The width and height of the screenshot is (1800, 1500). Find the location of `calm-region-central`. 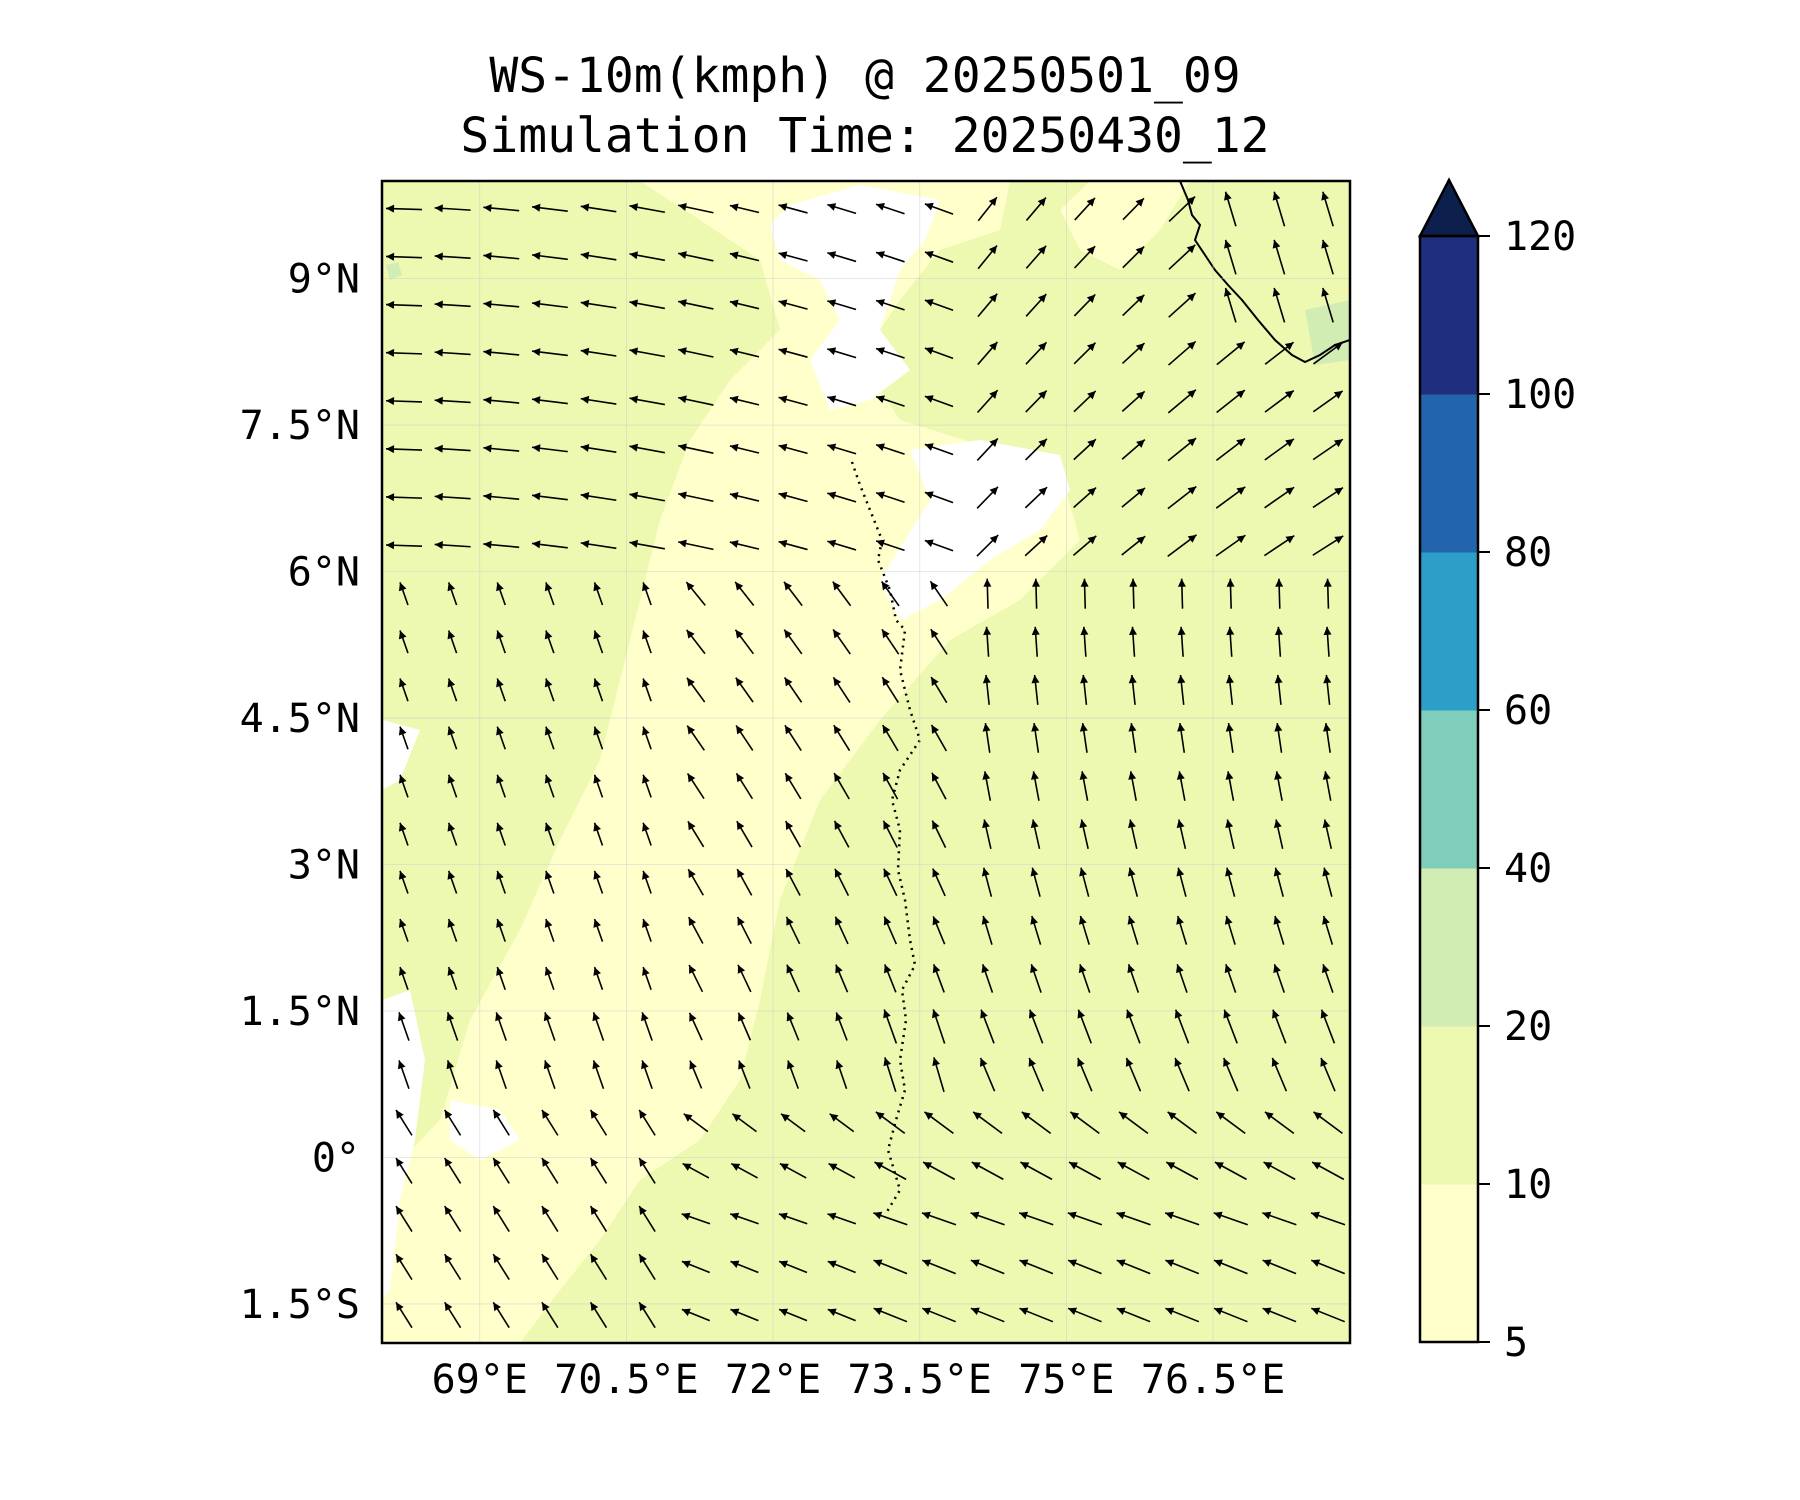

calm-region-central is located at coordinates (975, 530).